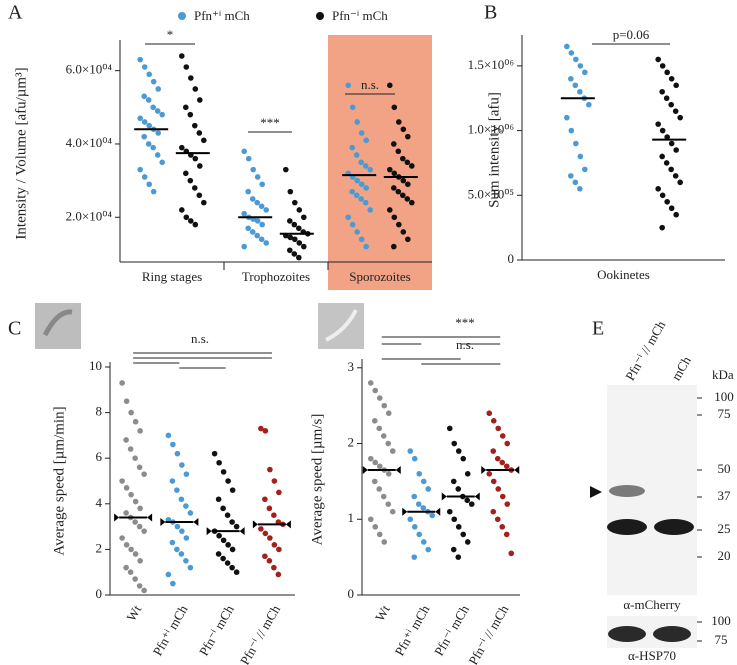  What do you see at coordinates (491, 64) in the screenshot?
I see `y-tick-label: 1.5×10⁰⁶` at bounding box center [491, 64].